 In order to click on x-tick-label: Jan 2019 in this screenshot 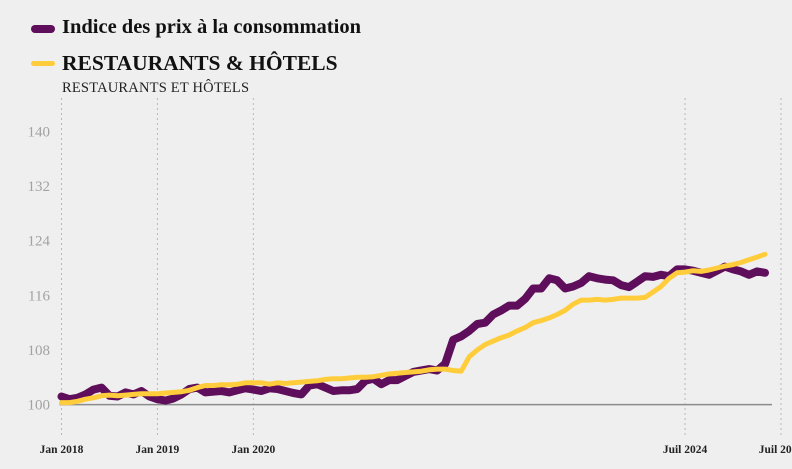, I will do `click(158, 450)`.